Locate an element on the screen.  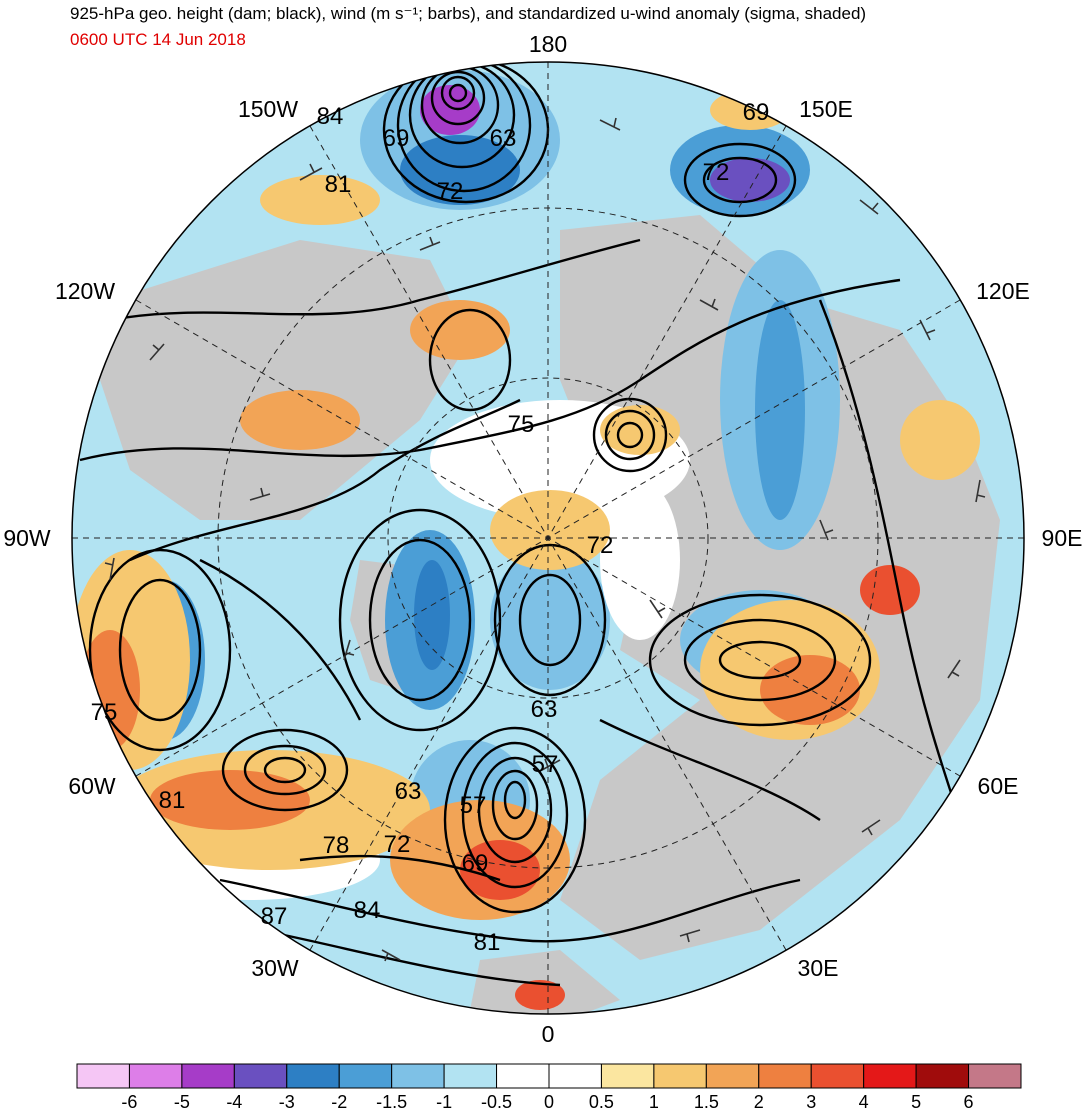
lon-label-180: 180 is located at coordinates (548, 44).